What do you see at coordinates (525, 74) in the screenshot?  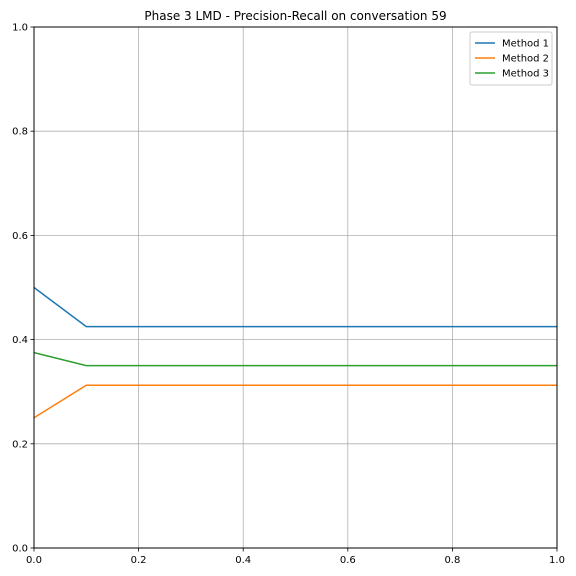 I see `legend-label: Method 3` at bounding box center [525, 74].